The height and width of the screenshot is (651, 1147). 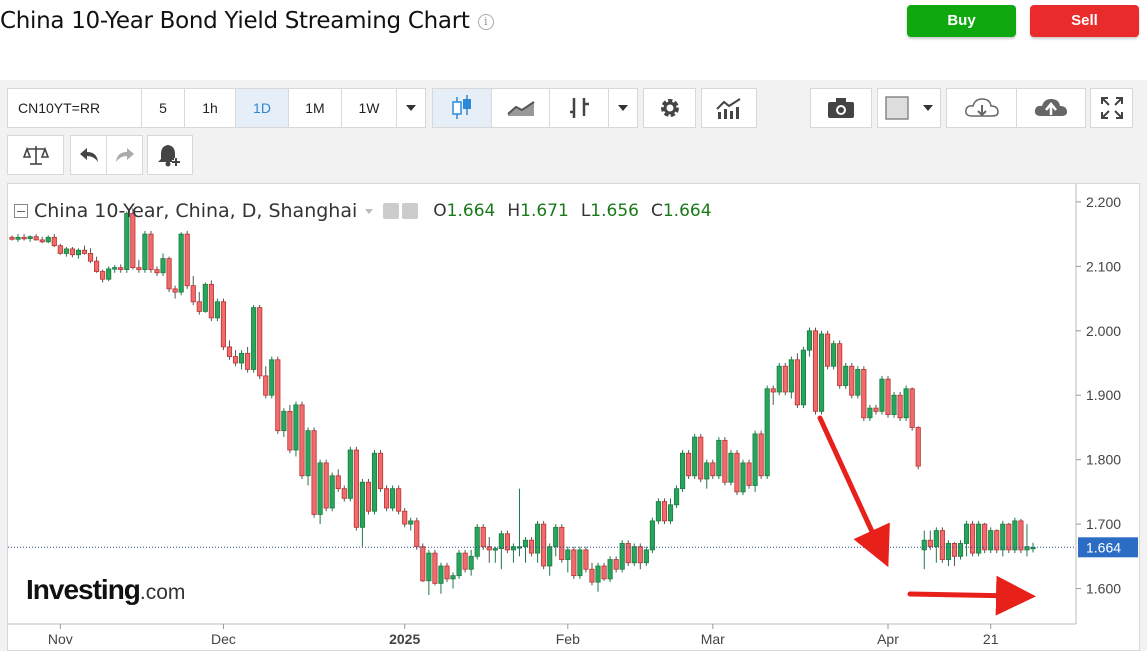 I want to click on scale-button, so click(x=35, y=155).